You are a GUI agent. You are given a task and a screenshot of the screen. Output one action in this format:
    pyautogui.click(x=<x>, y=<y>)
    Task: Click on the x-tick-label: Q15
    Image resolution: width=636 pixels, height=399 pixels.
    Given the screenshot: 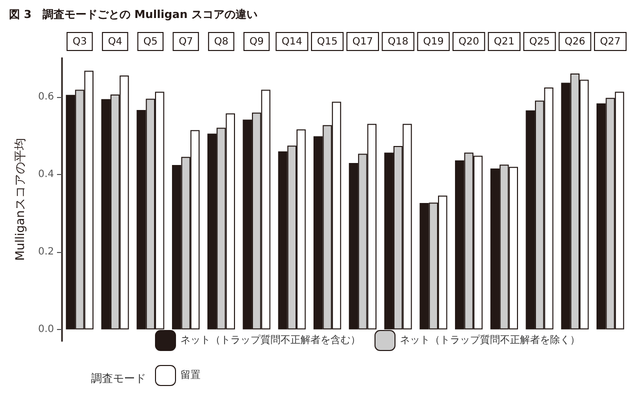 What is the action you would take?
    pyautogui.click(x=327, y=42)
    